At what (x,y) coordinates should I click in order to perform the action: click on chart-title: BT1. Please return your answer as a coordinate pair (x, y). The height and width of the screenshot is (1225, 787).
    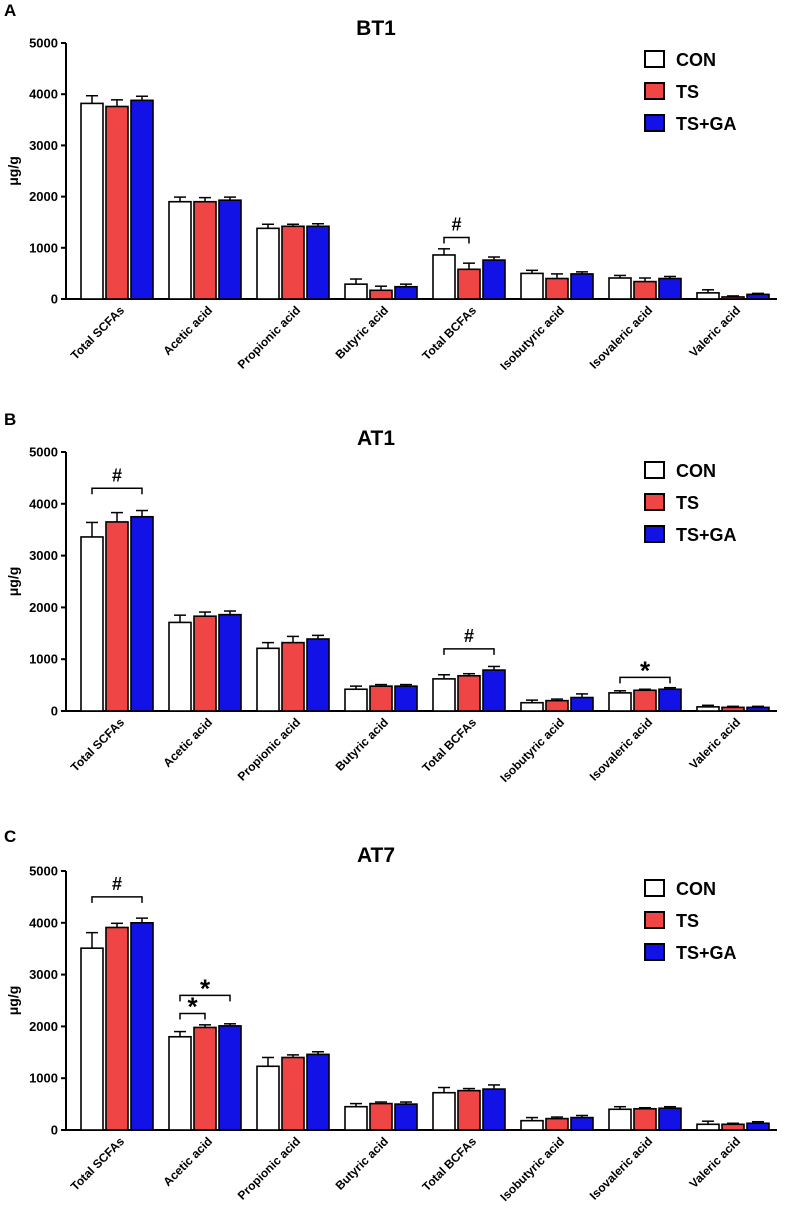
    Looking at the image, I should click on (376, 28).